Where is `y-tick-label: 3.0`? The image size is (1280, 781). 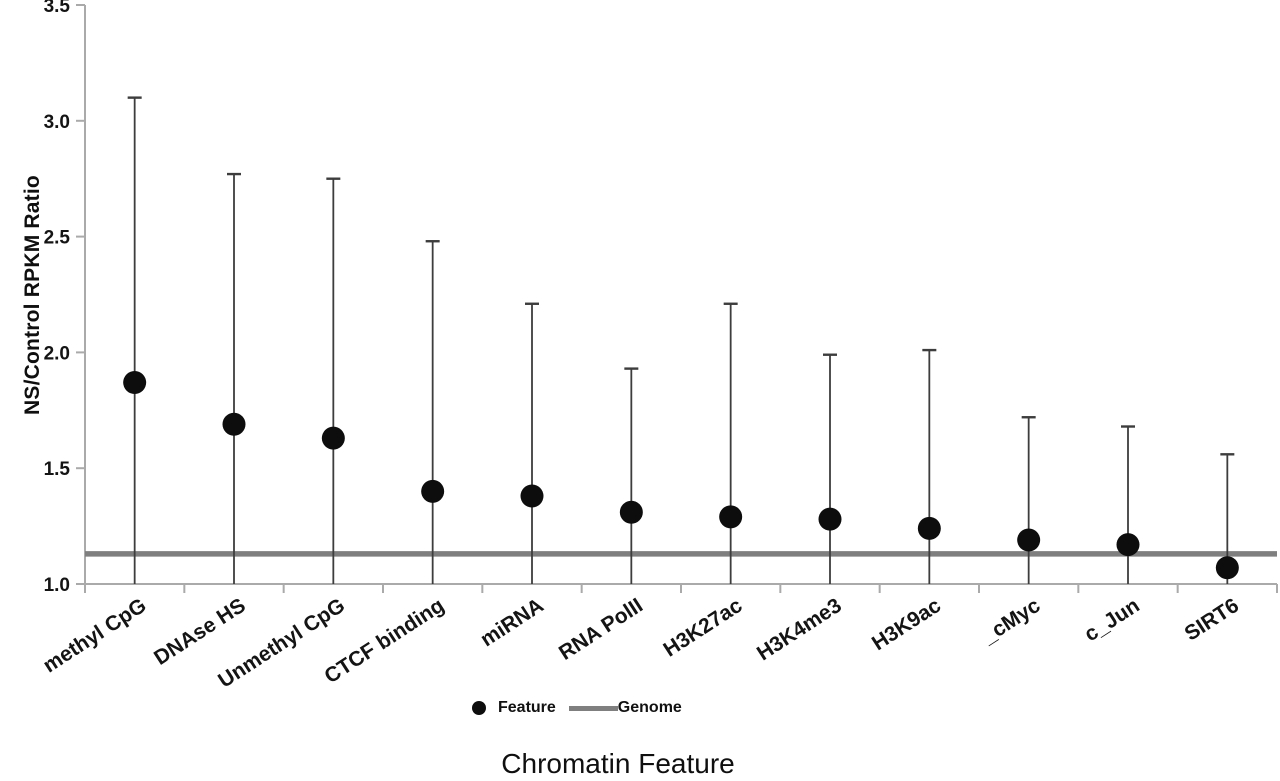 y-tick-label: 3.0 is located at coordinates (57, 122).